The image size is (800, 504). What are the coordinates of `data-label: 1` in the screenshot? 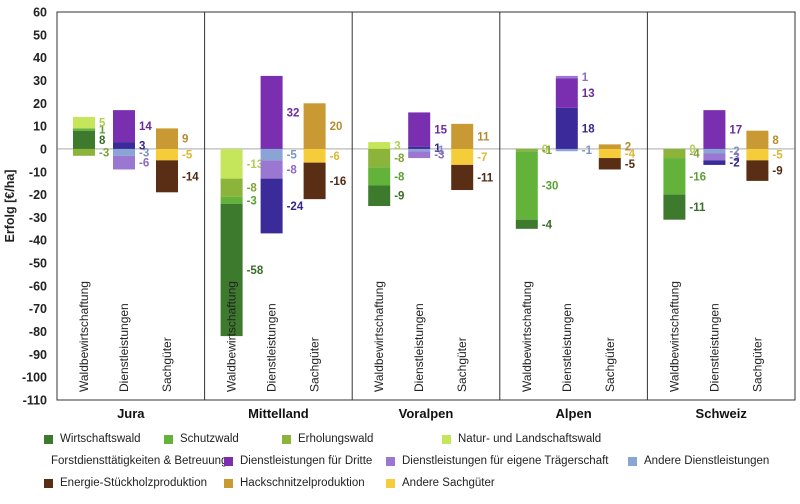 It's located at (437, 149).